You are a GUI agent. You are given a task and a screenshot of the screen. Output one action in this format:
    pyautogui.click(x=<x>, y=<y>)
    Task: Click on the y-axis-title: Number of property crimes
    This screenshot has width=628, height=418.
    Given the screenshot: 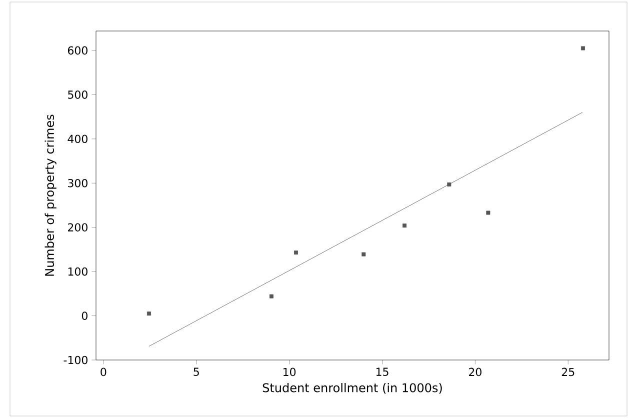 What is the action you would take?
    pyautogui.click(x=50, y=195)
    